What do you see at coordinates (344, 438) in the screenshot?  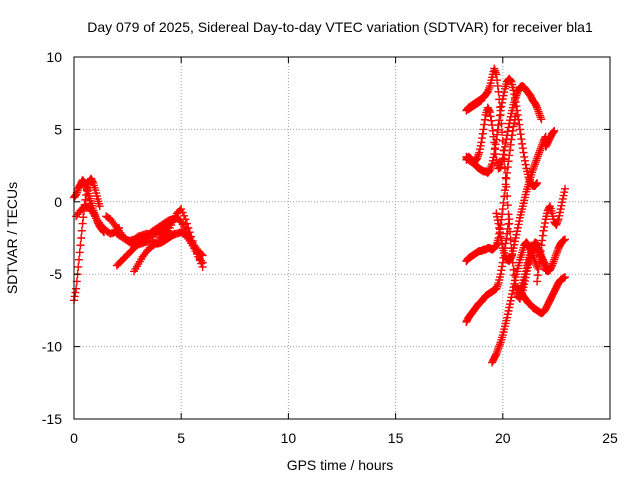 I see `x-tick-labels: 0 5 10 15 20 25` at bounding box center [344, 438].